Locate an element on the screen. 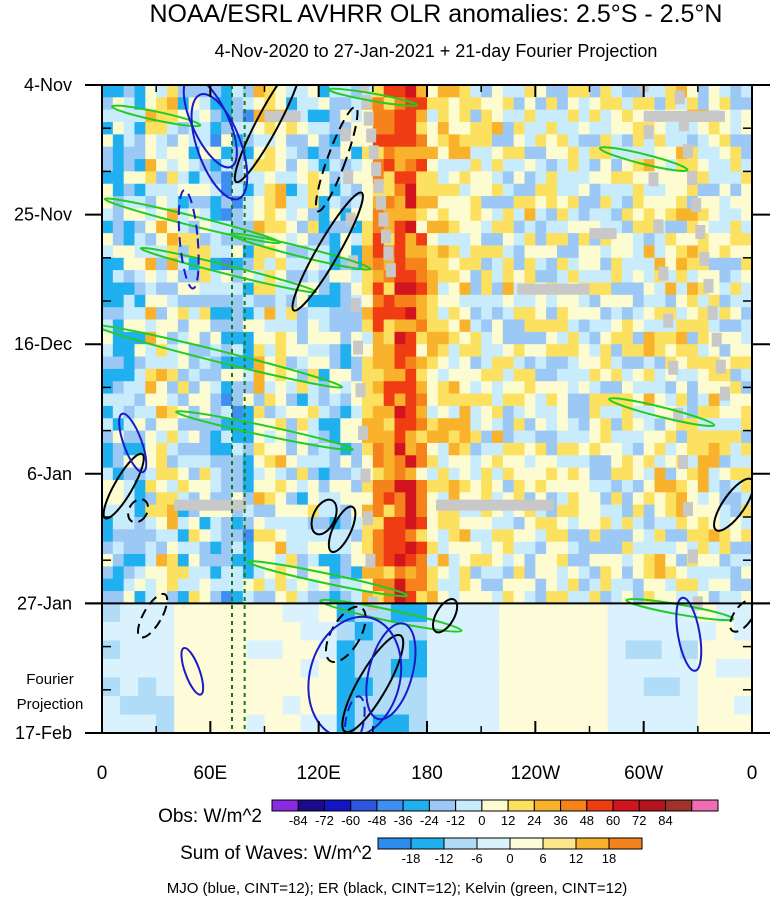  obs-legend-level-label: 60 is located at coordinates (613, 820).